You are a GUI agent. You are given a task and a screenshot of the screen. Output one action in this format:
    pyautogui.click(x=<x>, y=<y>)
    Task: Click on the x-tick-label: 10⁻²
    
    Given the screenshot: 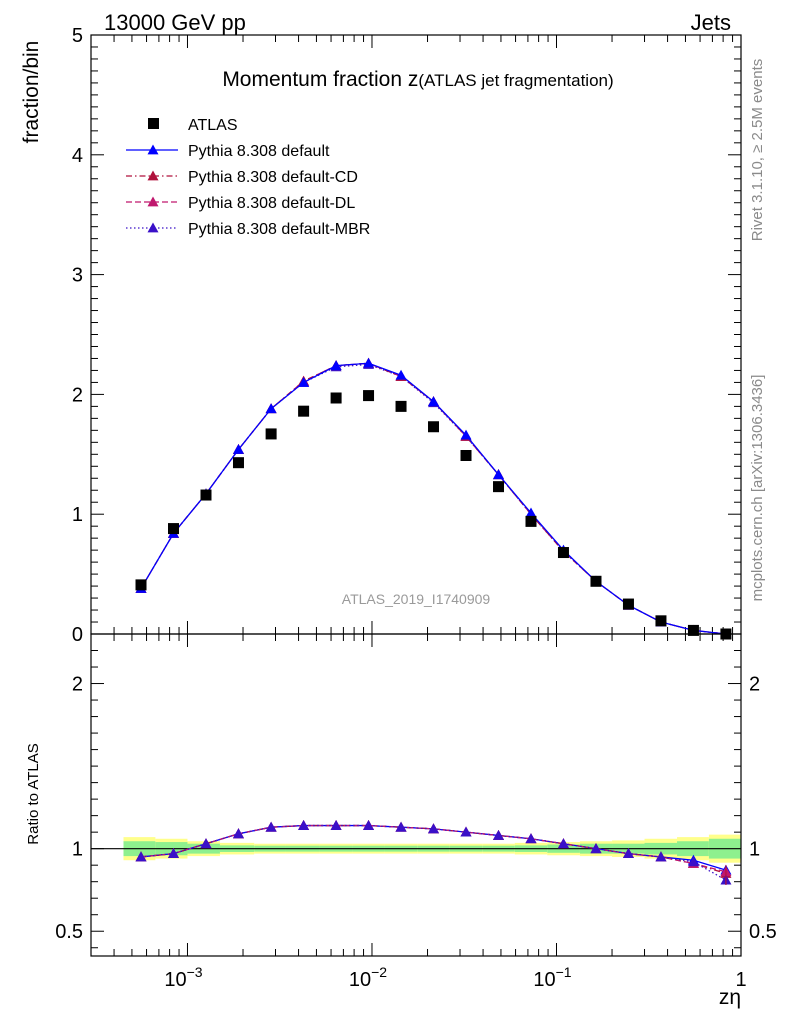 What is the action you would take?
    pyautogui.click(x=368, y=977)
    